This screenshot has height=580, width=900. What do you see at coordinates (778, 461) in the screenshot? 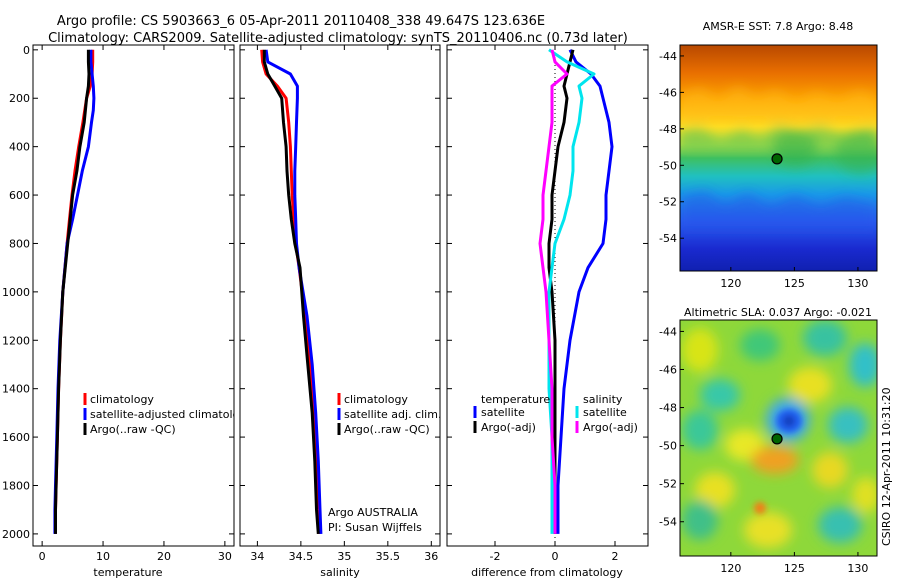
I see `sla-eddy` at bounding box center [778, 461].